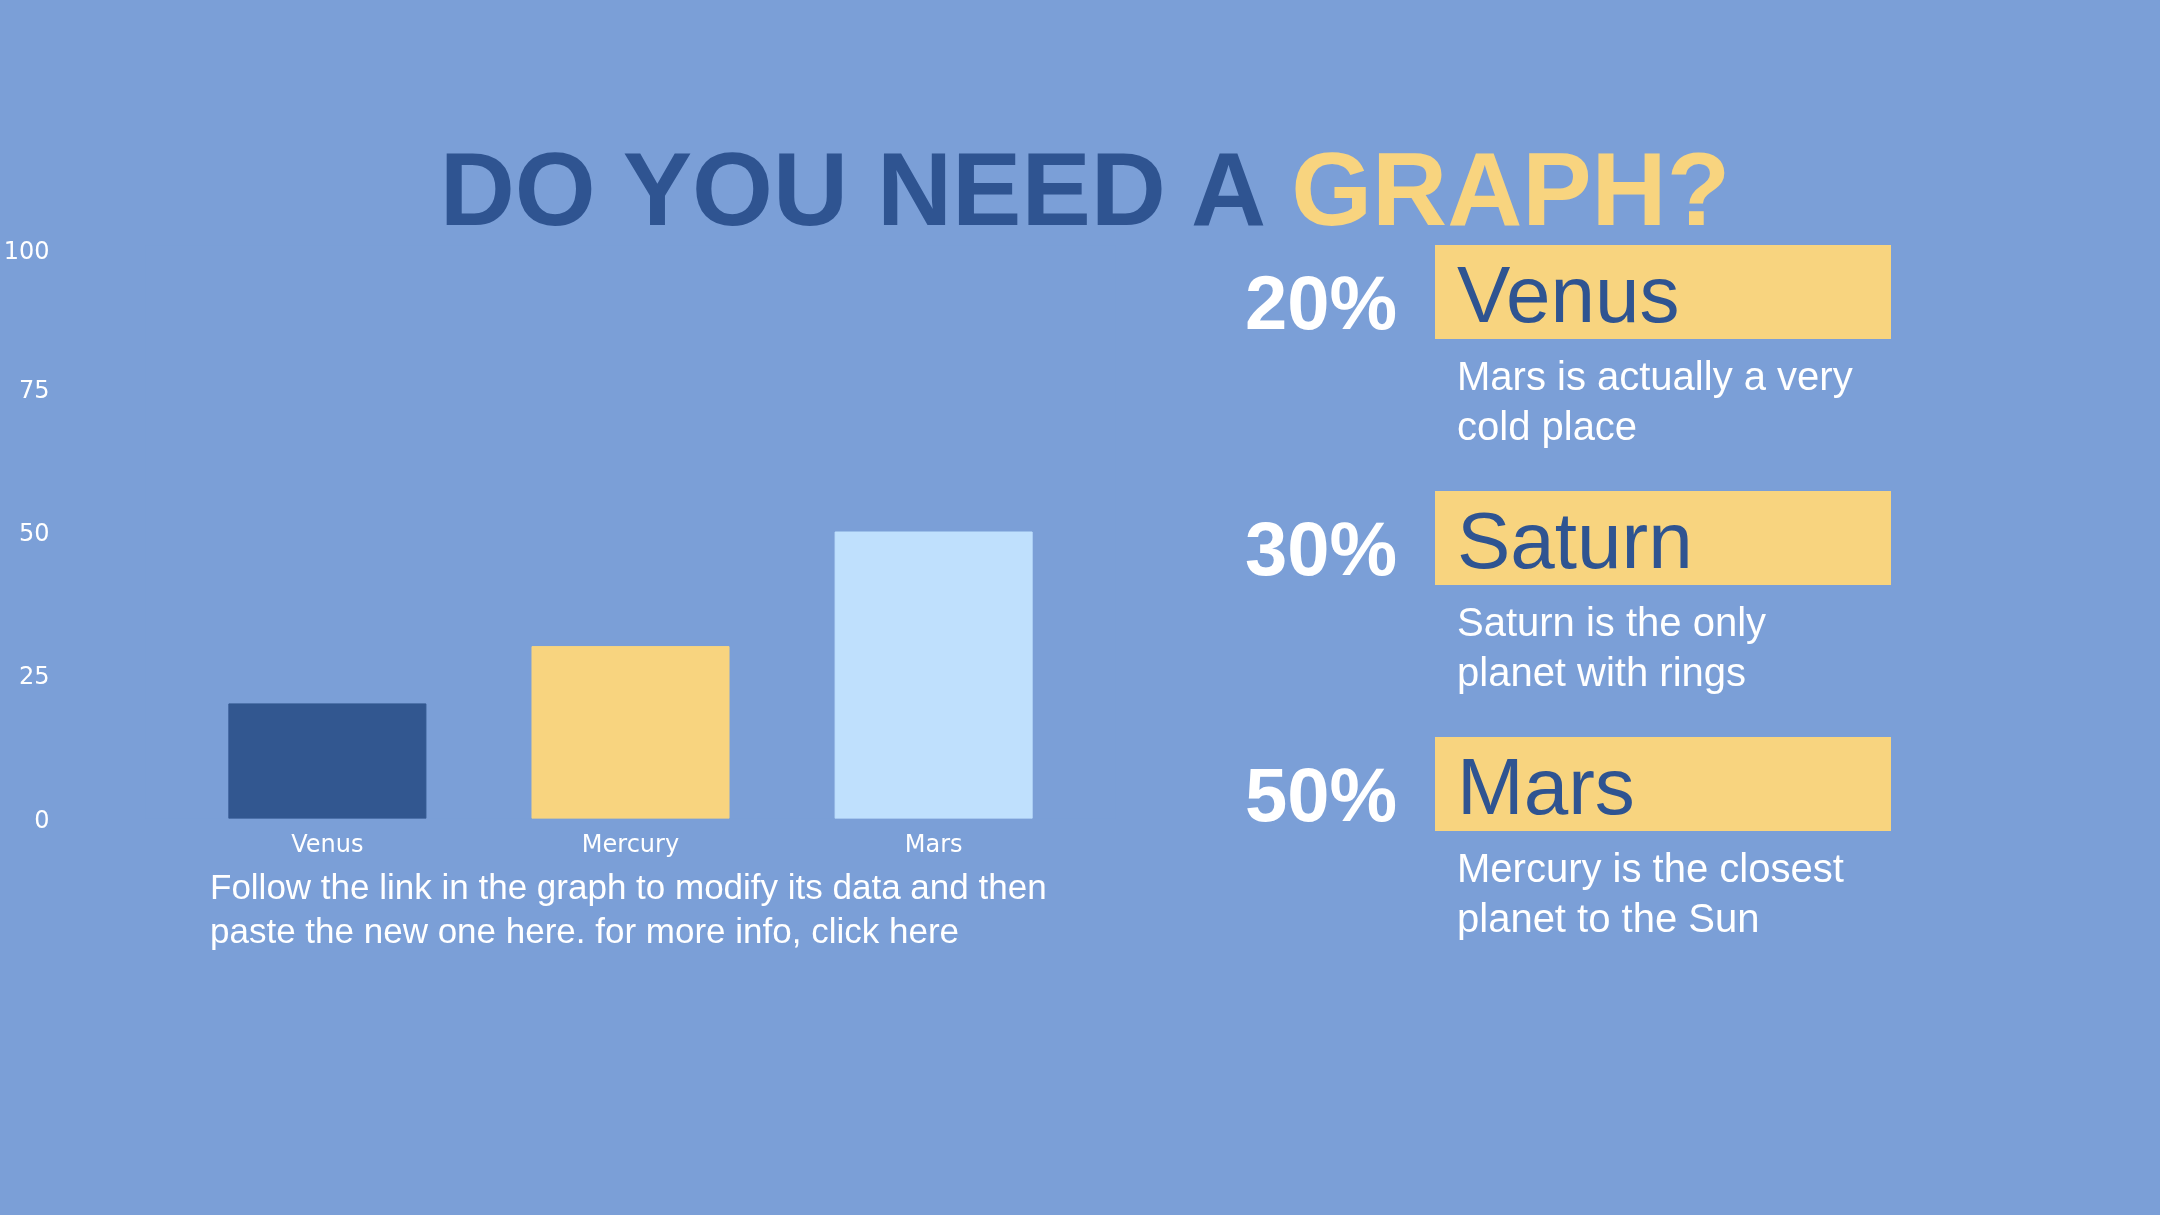 The width and height of the screenshot is (2160, 1215). What do you see at coordinates (1568, 294) in the screenshot?
I see `text: Venus` at bounding box center [1568, 294].